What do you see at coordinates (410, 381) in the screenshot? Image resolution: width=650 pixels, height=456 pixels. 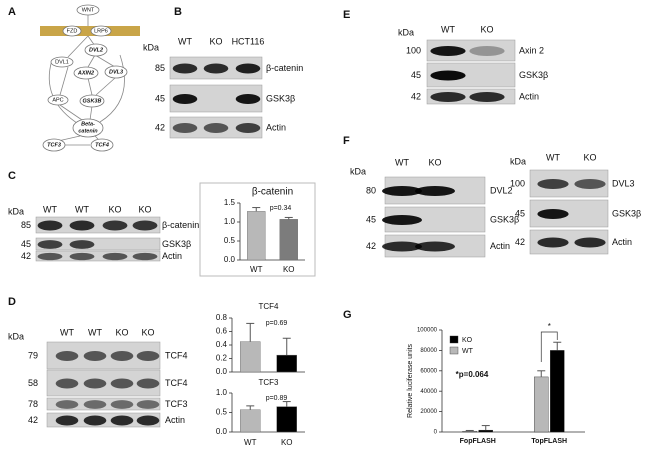 I see `y-axis-label: Relative luciferase units` at bounding box center [410, 381].